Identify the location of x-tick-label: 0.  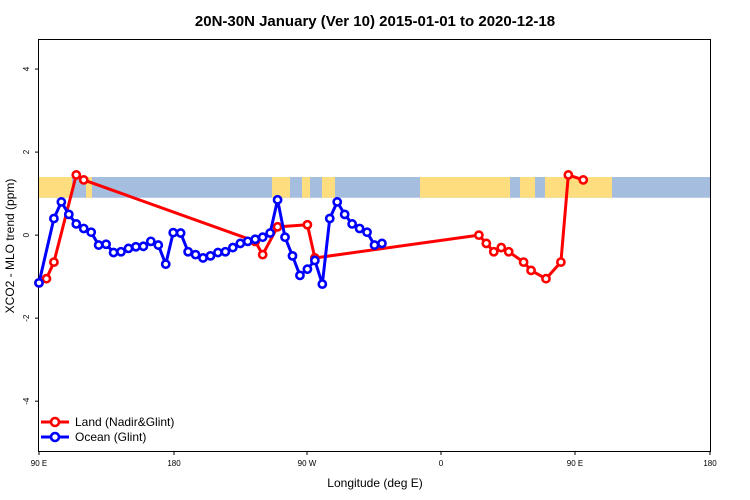
(441, 463).